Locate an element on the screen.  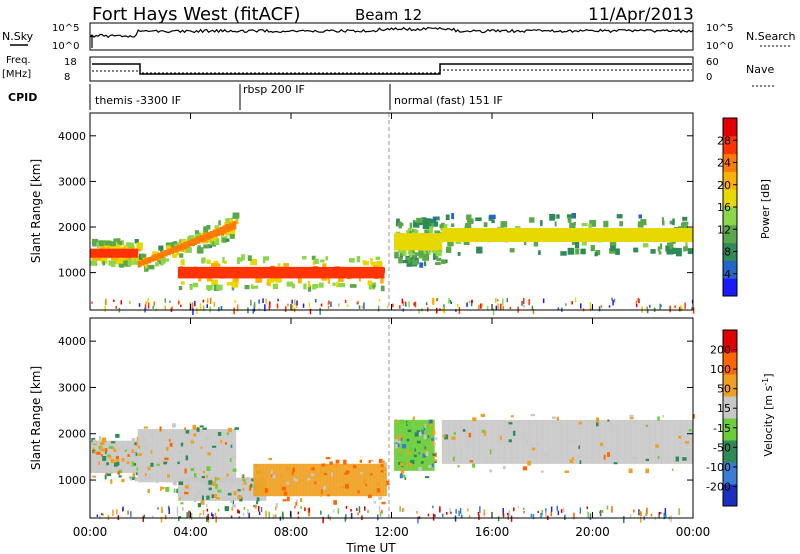
freq-tick-top: 18 is located at coordinates (70, 62).